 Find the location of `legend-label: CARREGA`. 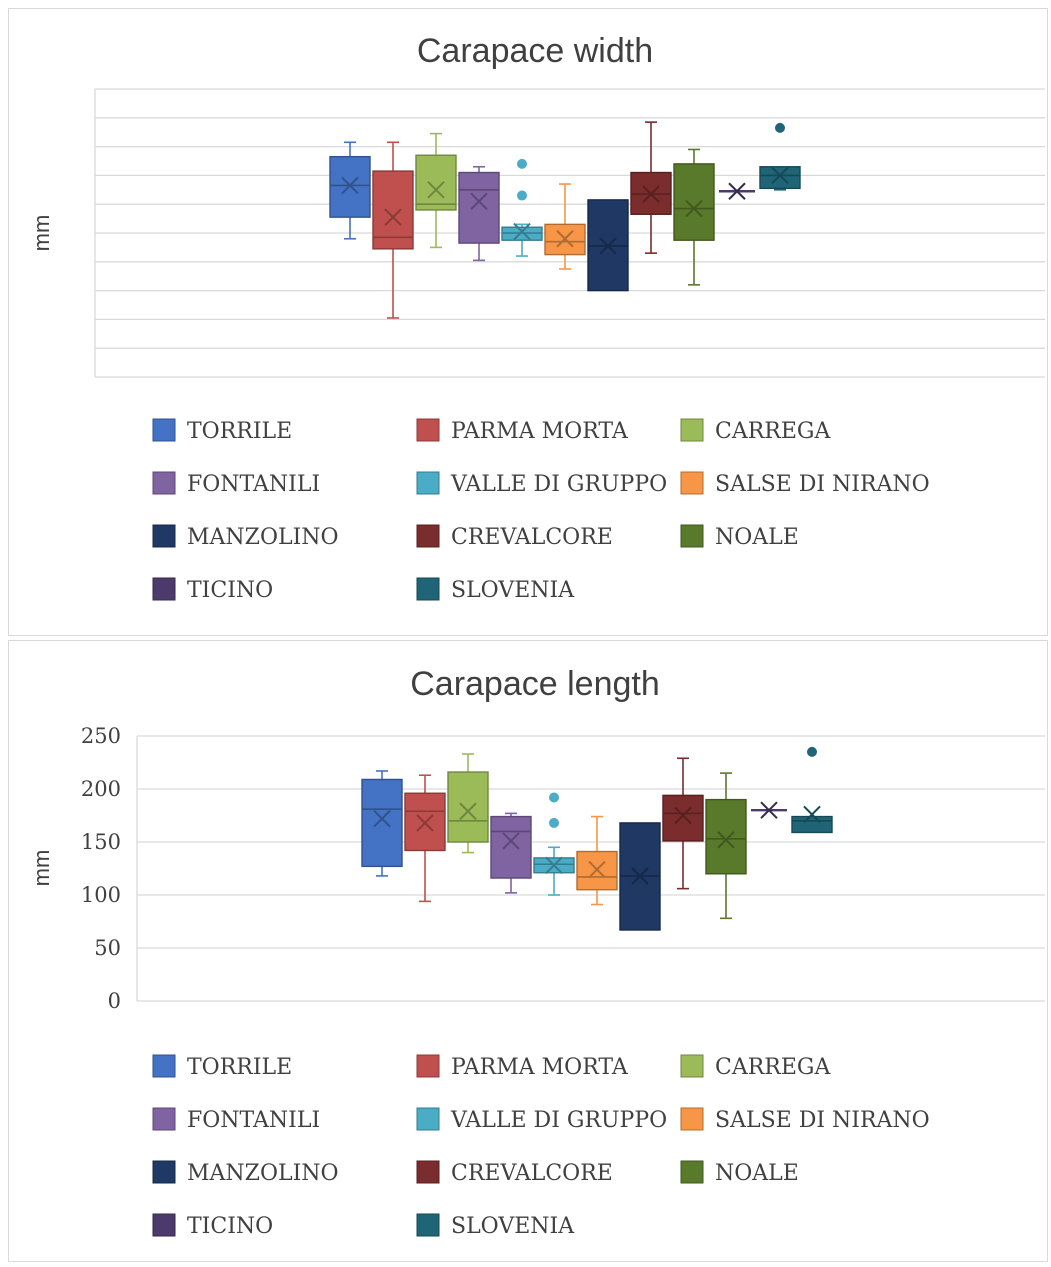

legend-label: CARREGA is located at coordinates (773, 431).